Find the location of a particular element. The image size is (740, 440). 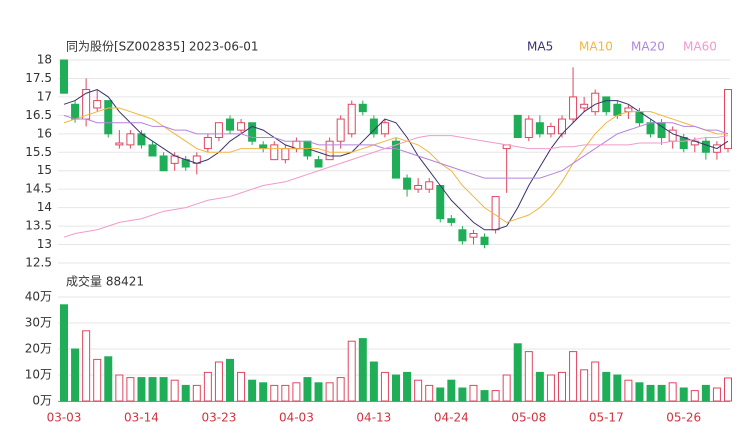

y-tick-label: 13.5 is located at coordinates (38, 226).